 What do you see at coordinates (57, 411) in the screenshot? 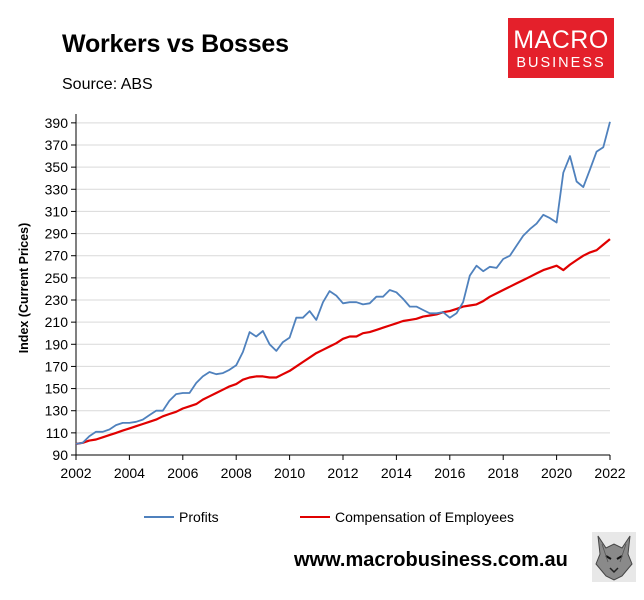
I see `y-tick-label: 130` at bounding box center [57, 411].